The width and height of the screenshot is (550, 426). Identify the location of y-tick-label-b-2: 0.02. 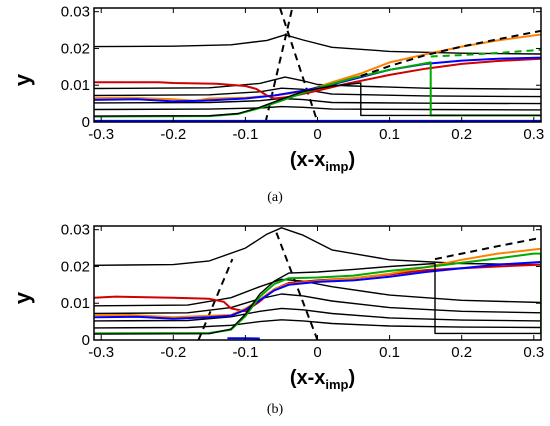
(75, 266).